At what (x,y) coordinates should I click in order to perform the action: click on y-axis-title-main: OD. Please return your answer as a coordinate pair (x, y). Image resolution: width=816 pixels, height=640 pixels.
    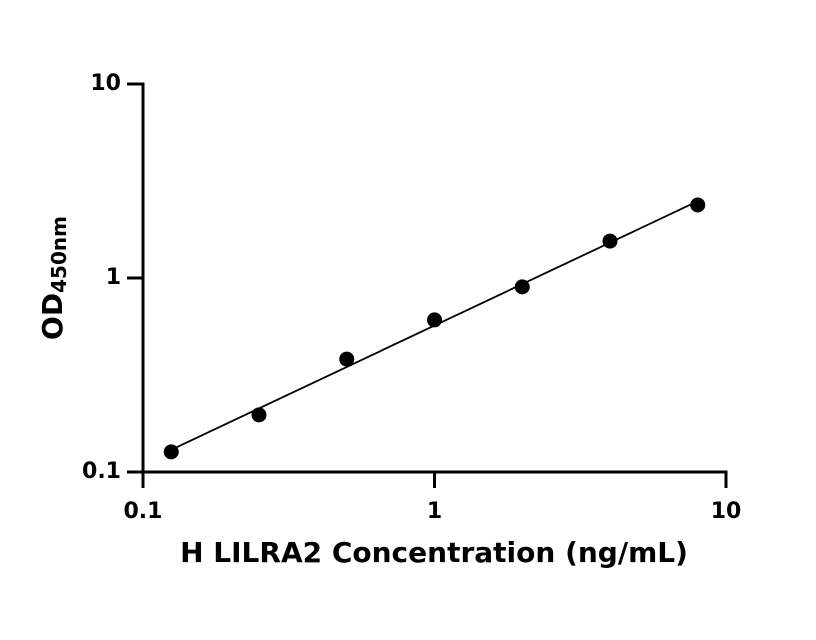
    Looking at the image, I should click on (52, 316).